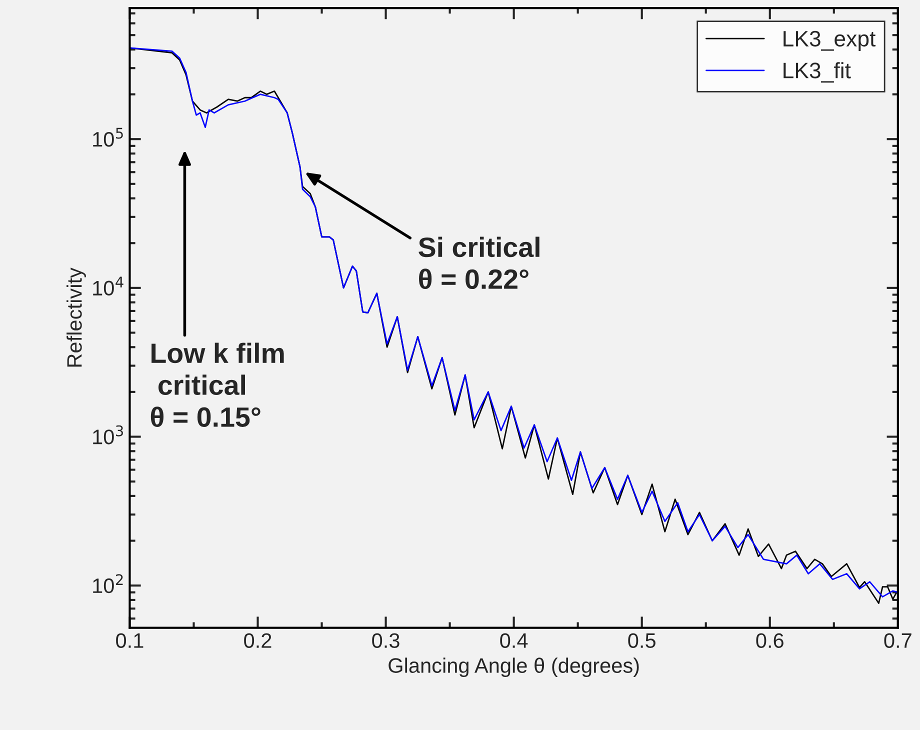  I want to click on y-axis-title: Reflectivity, so click(76, 317).